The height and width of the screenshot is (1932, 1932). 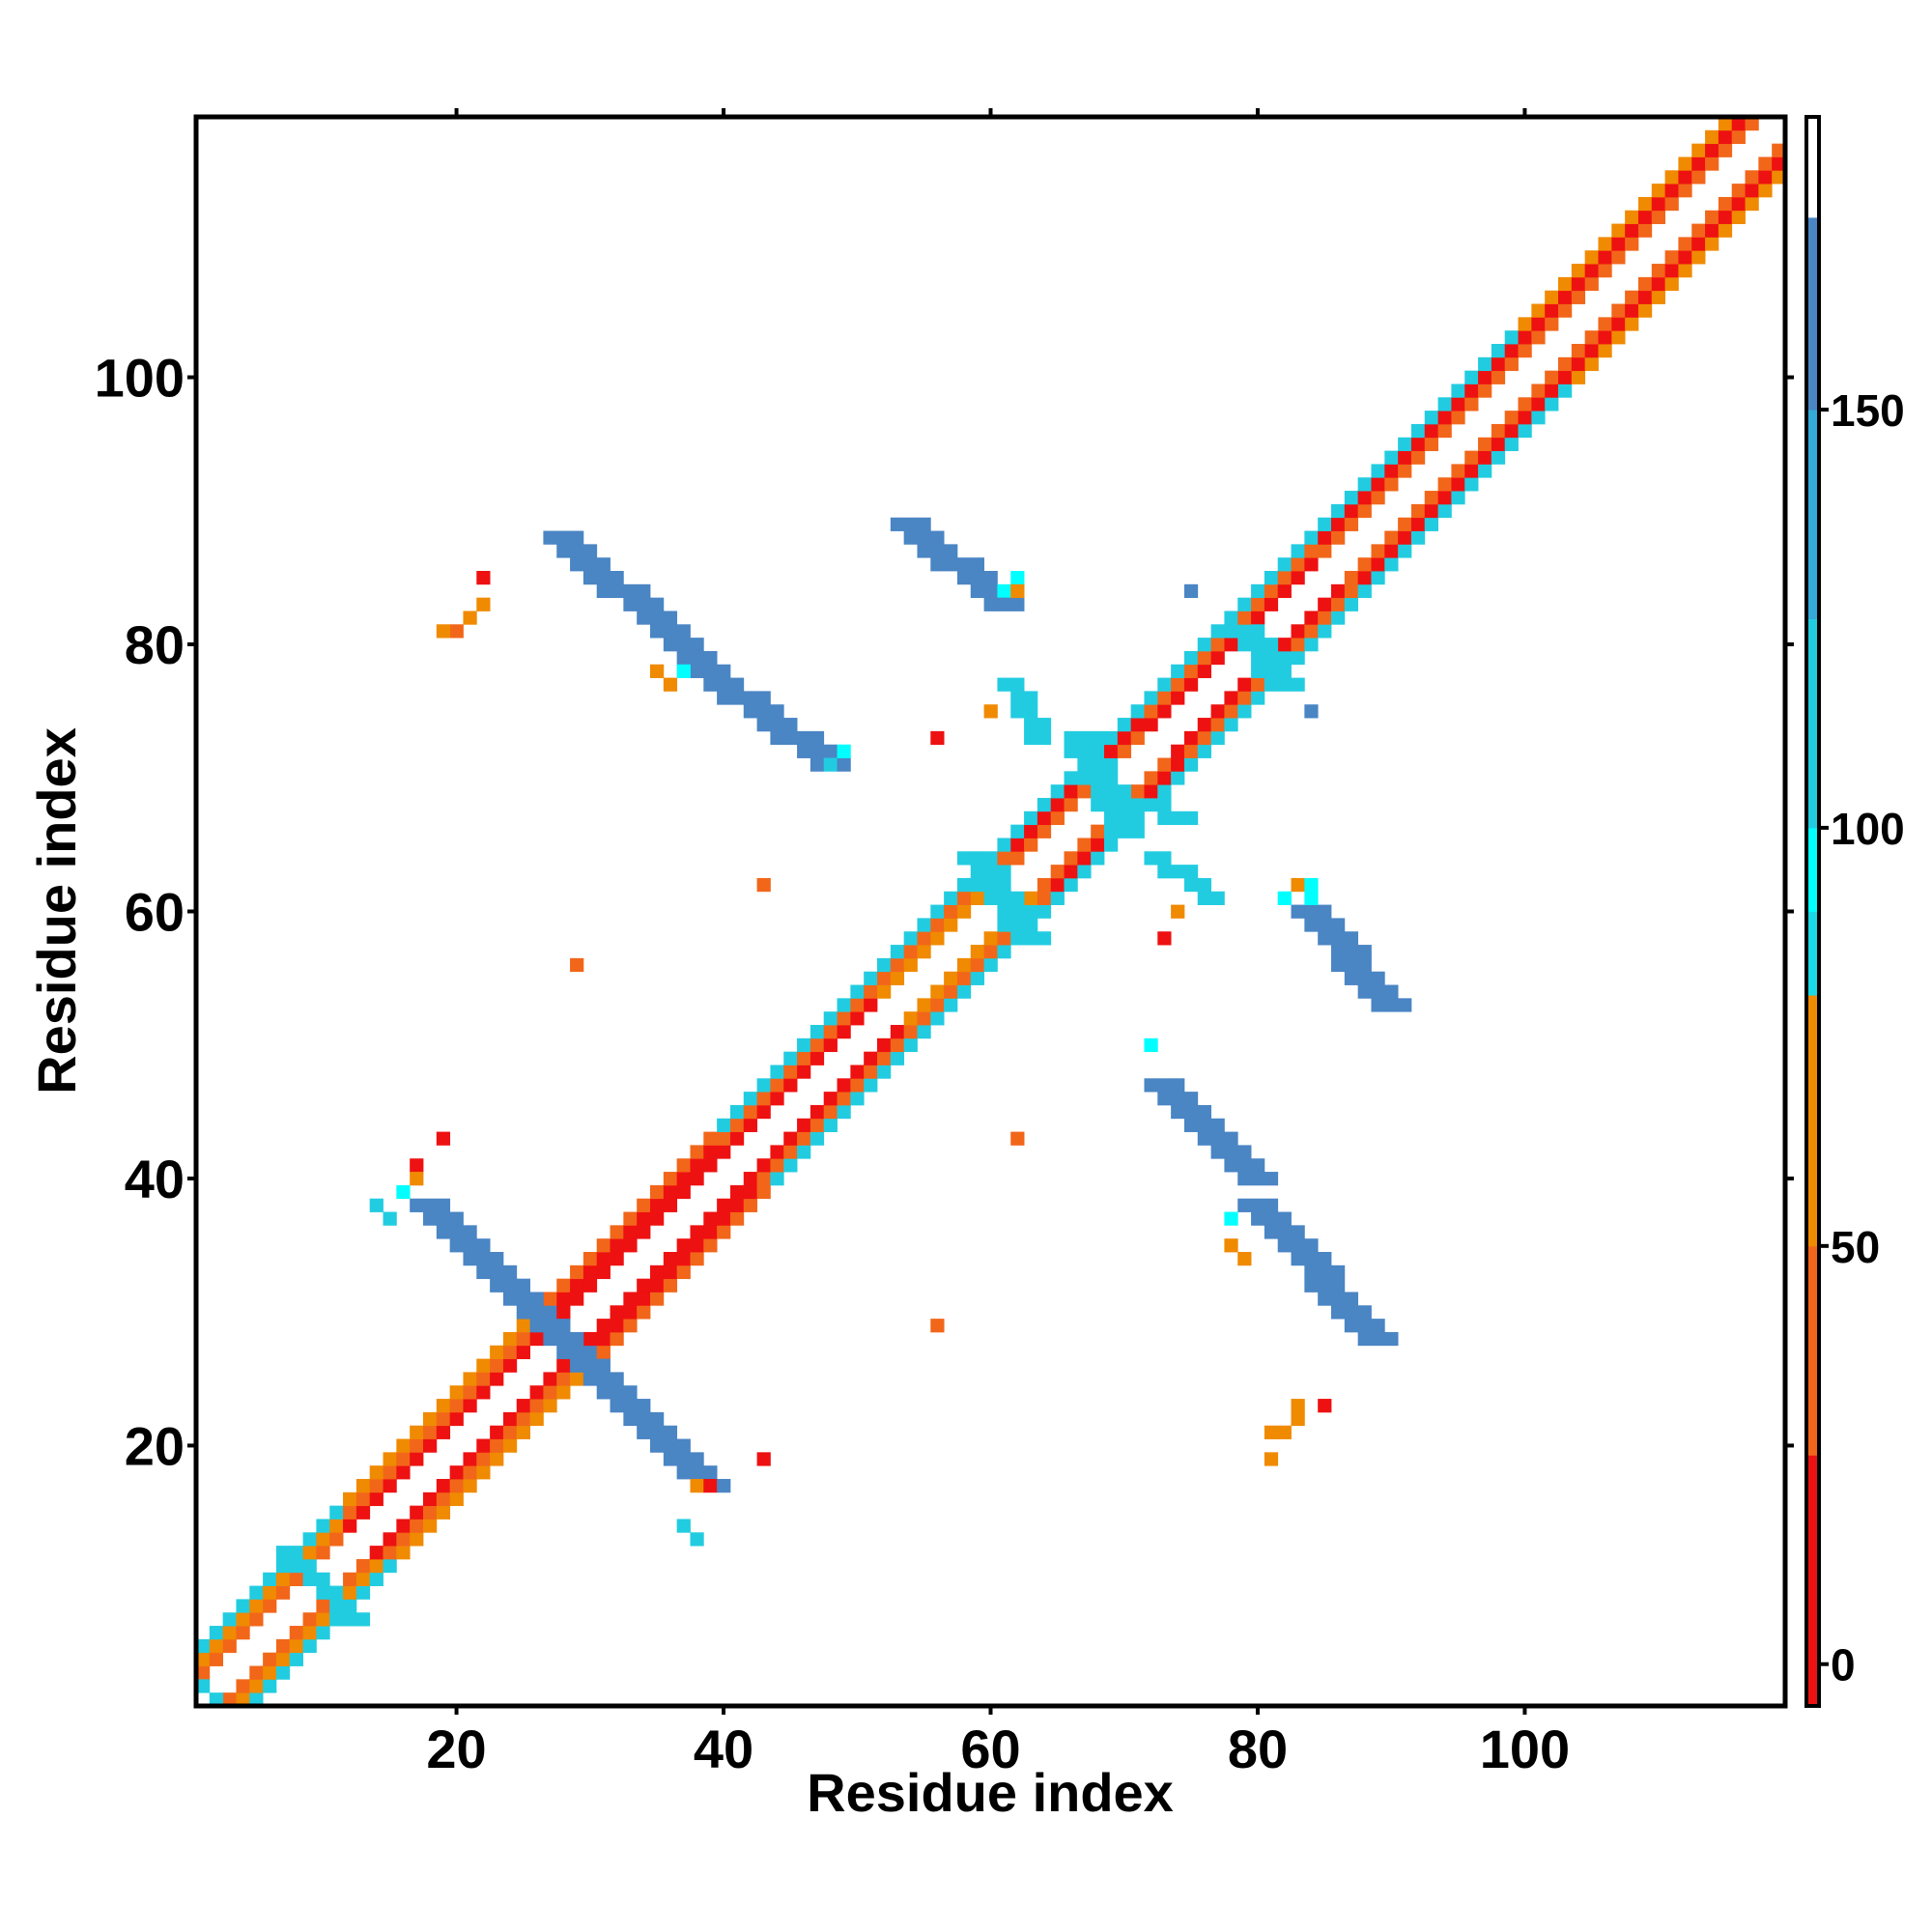 What do you see at coordinates (1812, 912) in the screenshot?
I see `colorbar-bands` at bounding box center [1812, 912].